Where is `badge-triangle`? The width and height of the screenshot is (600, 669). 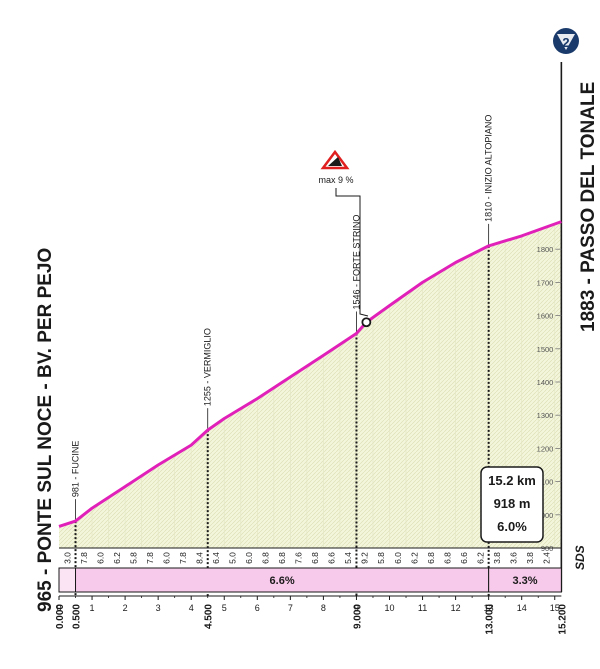
badge-triangle is located at coordinates (566, 42).